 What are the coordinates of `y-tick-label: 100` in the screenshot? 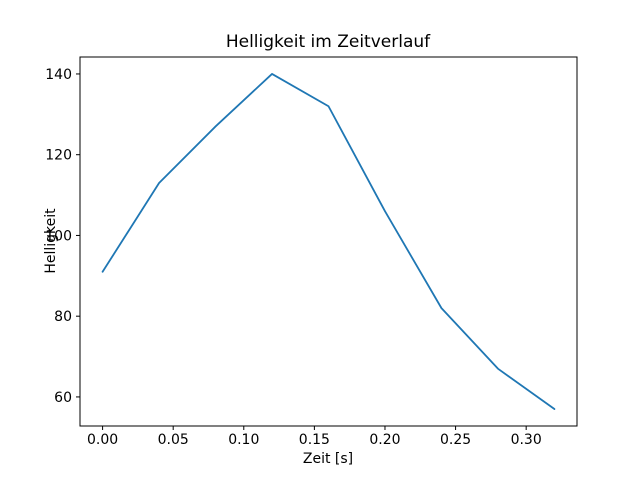 It's located at (58, 236).